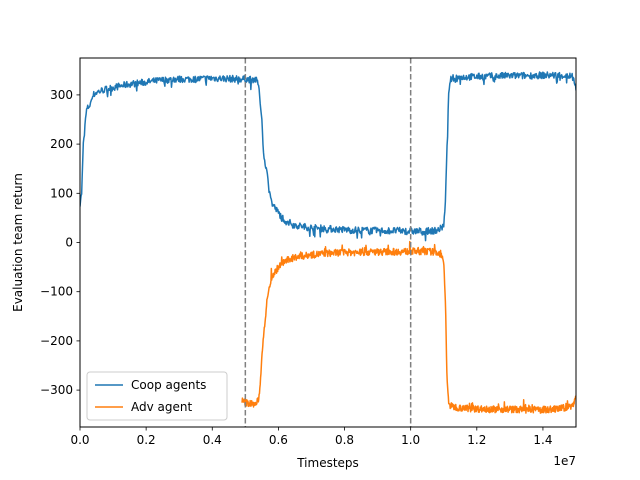 The image size is (640, 480). What do you see at coordinates (564, 461) in the screenshot?
I see `x-axis-offset-text: 1e7` at bounding box center [564, 461].